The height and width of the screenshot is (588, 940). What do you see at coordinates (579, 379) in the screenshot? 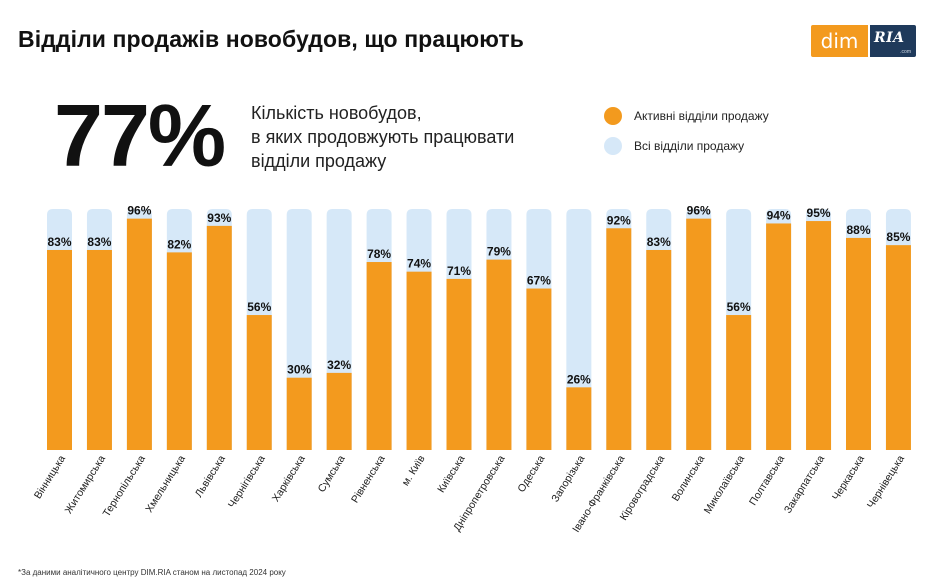
I see `data-label-13: 26%` at bounding box center [579, 379].